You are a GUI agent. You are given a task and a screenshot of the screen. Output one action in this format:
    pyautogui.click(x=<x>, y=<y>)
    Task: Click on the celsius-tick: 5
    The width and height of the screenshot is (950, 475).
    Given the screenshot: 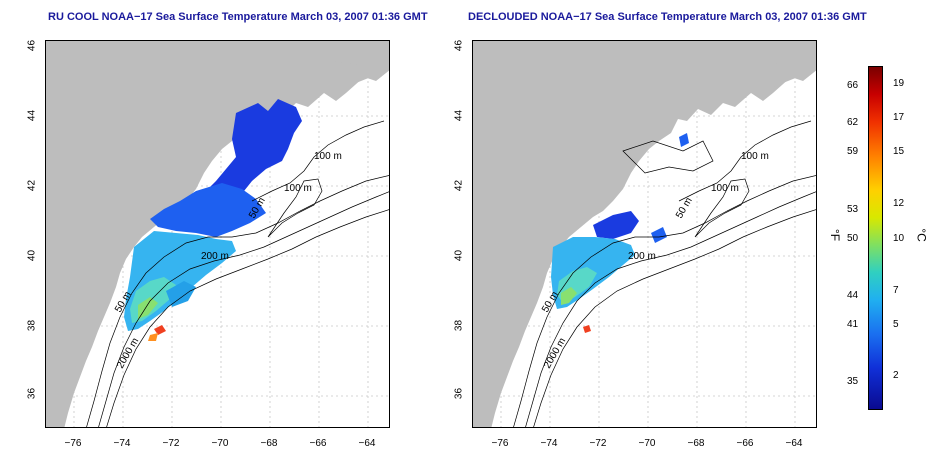 What is the action you would take?
    pyautogui.click(x=896, y=324)
    